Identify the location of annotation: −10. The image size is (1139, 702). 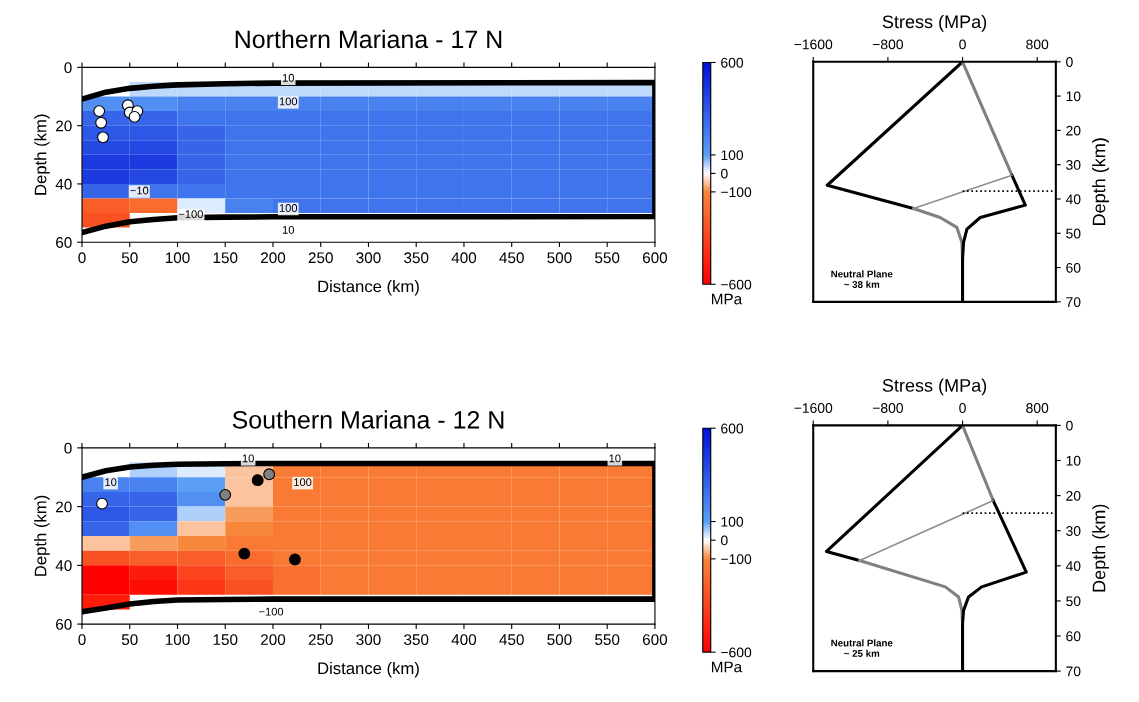
(139, 190).